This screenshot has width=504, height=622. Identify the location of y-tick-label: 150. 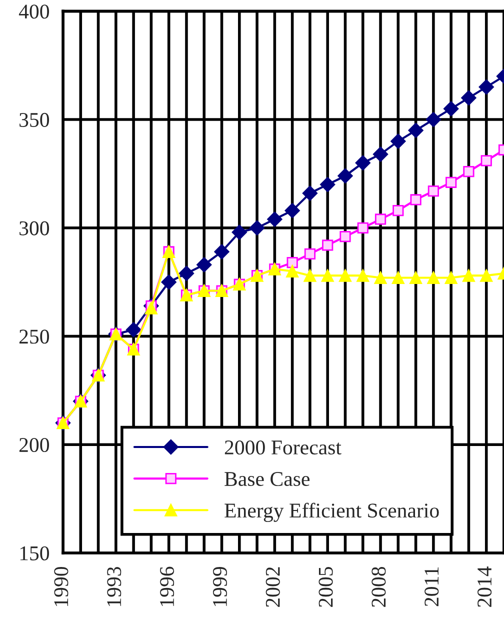
(35, 553).